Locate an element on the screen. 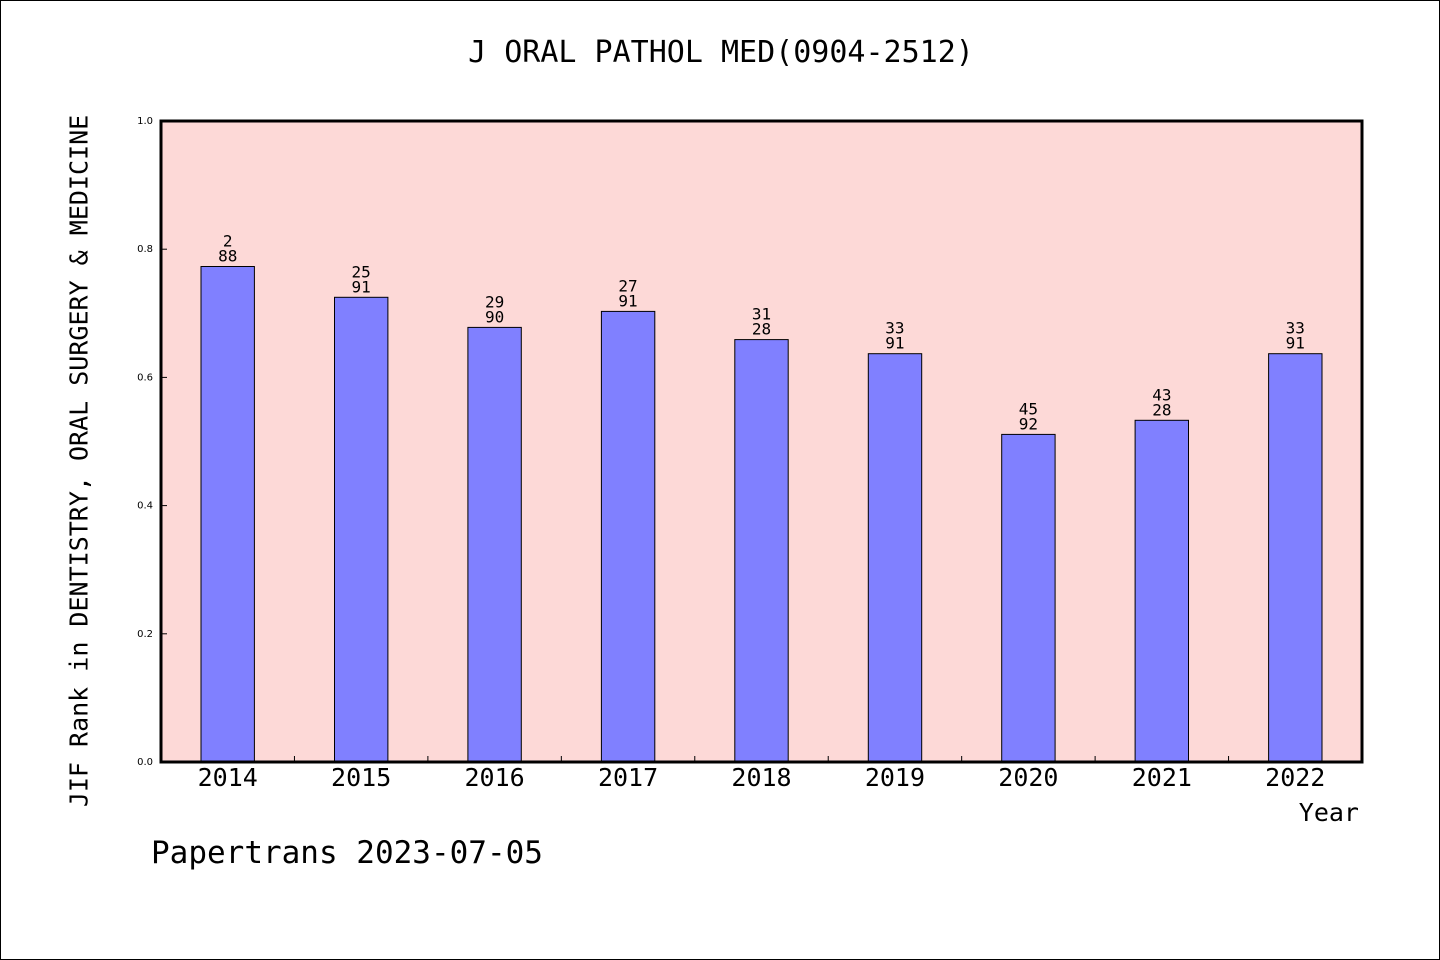 Image resolution: width=1440 pixels, height=960 pixels. bar-label-total-2022: 91 is located at coordinates (1295, 343).